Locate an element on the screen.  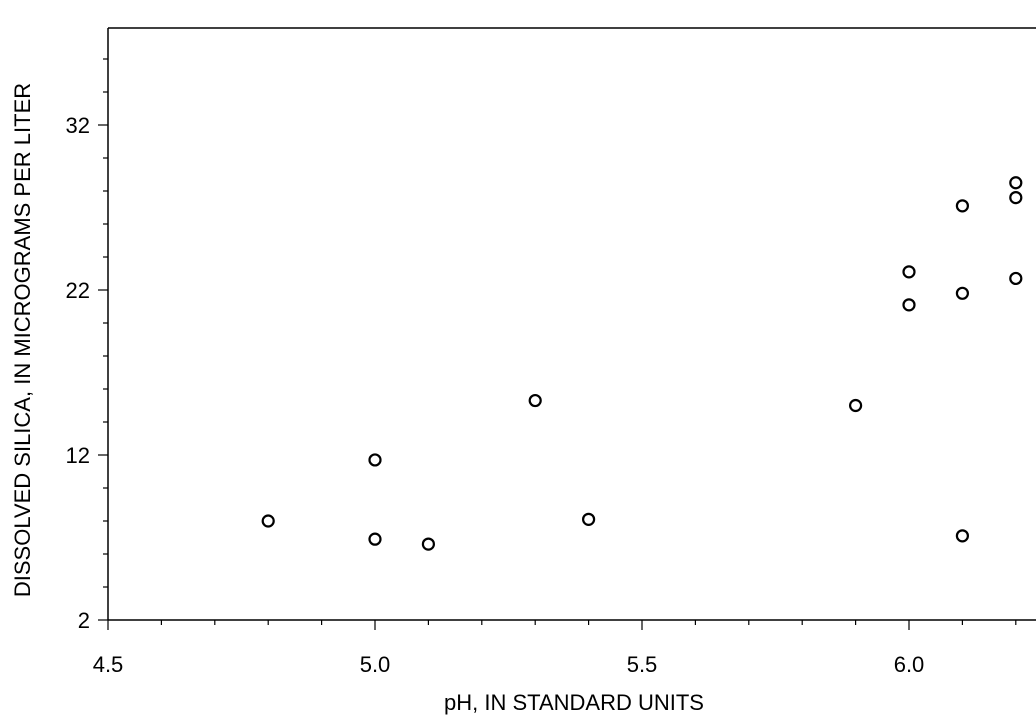
y-tick-label: 2 is located at coordinates (84, 620).